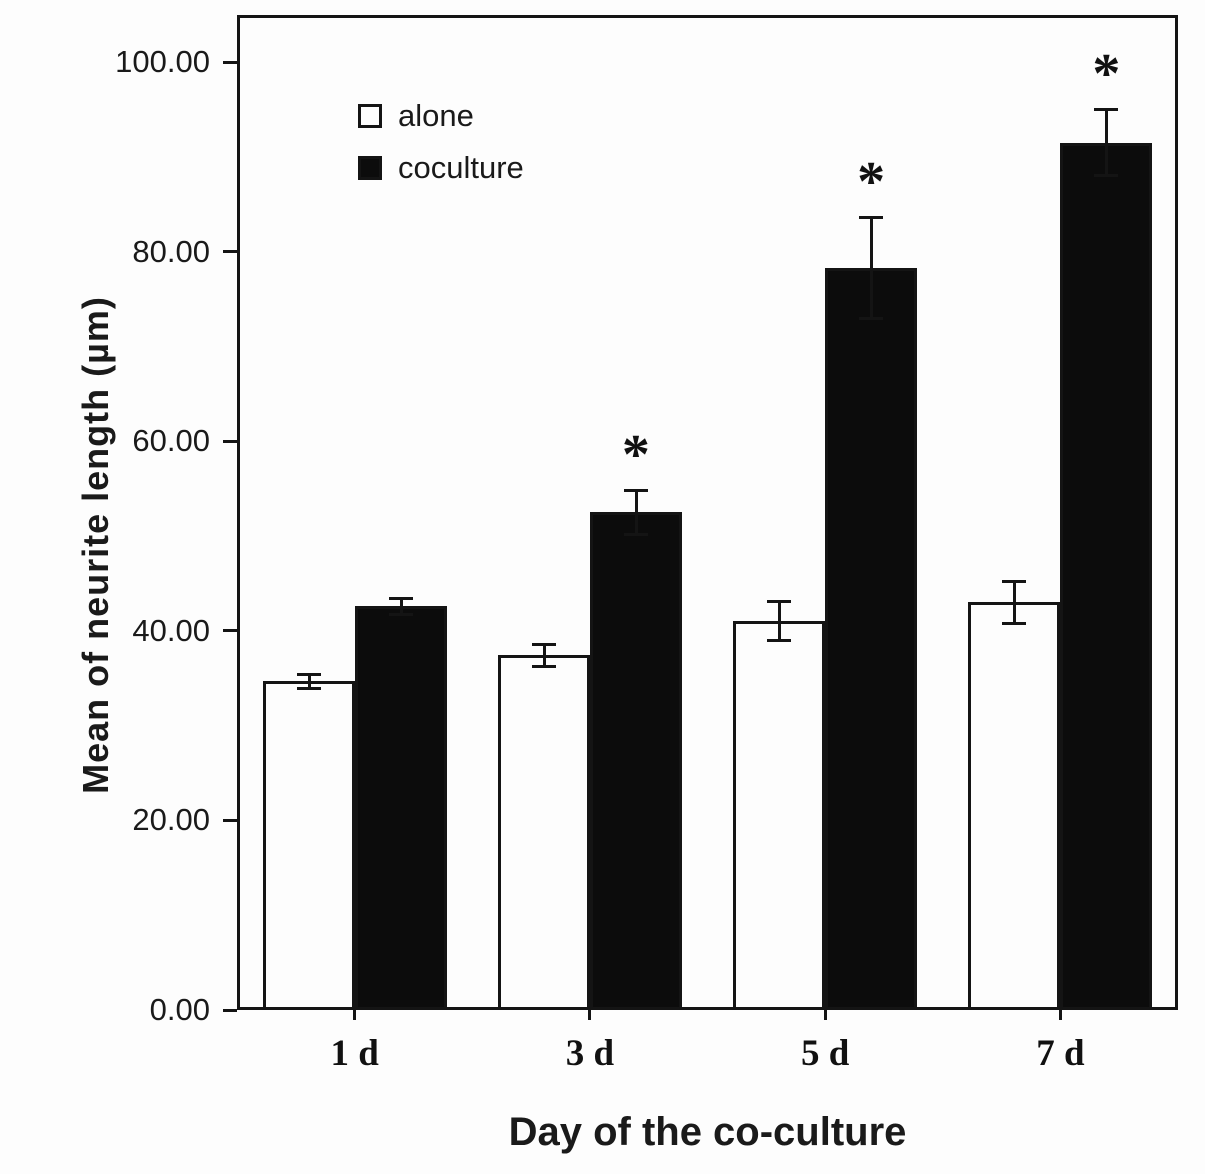 The height and width of the screenshot is (1174, 1205). What do you see at coordinates (871, 638) in the screenshot?
I see `bar-coculture-5d` at bounding box center [871, 638].